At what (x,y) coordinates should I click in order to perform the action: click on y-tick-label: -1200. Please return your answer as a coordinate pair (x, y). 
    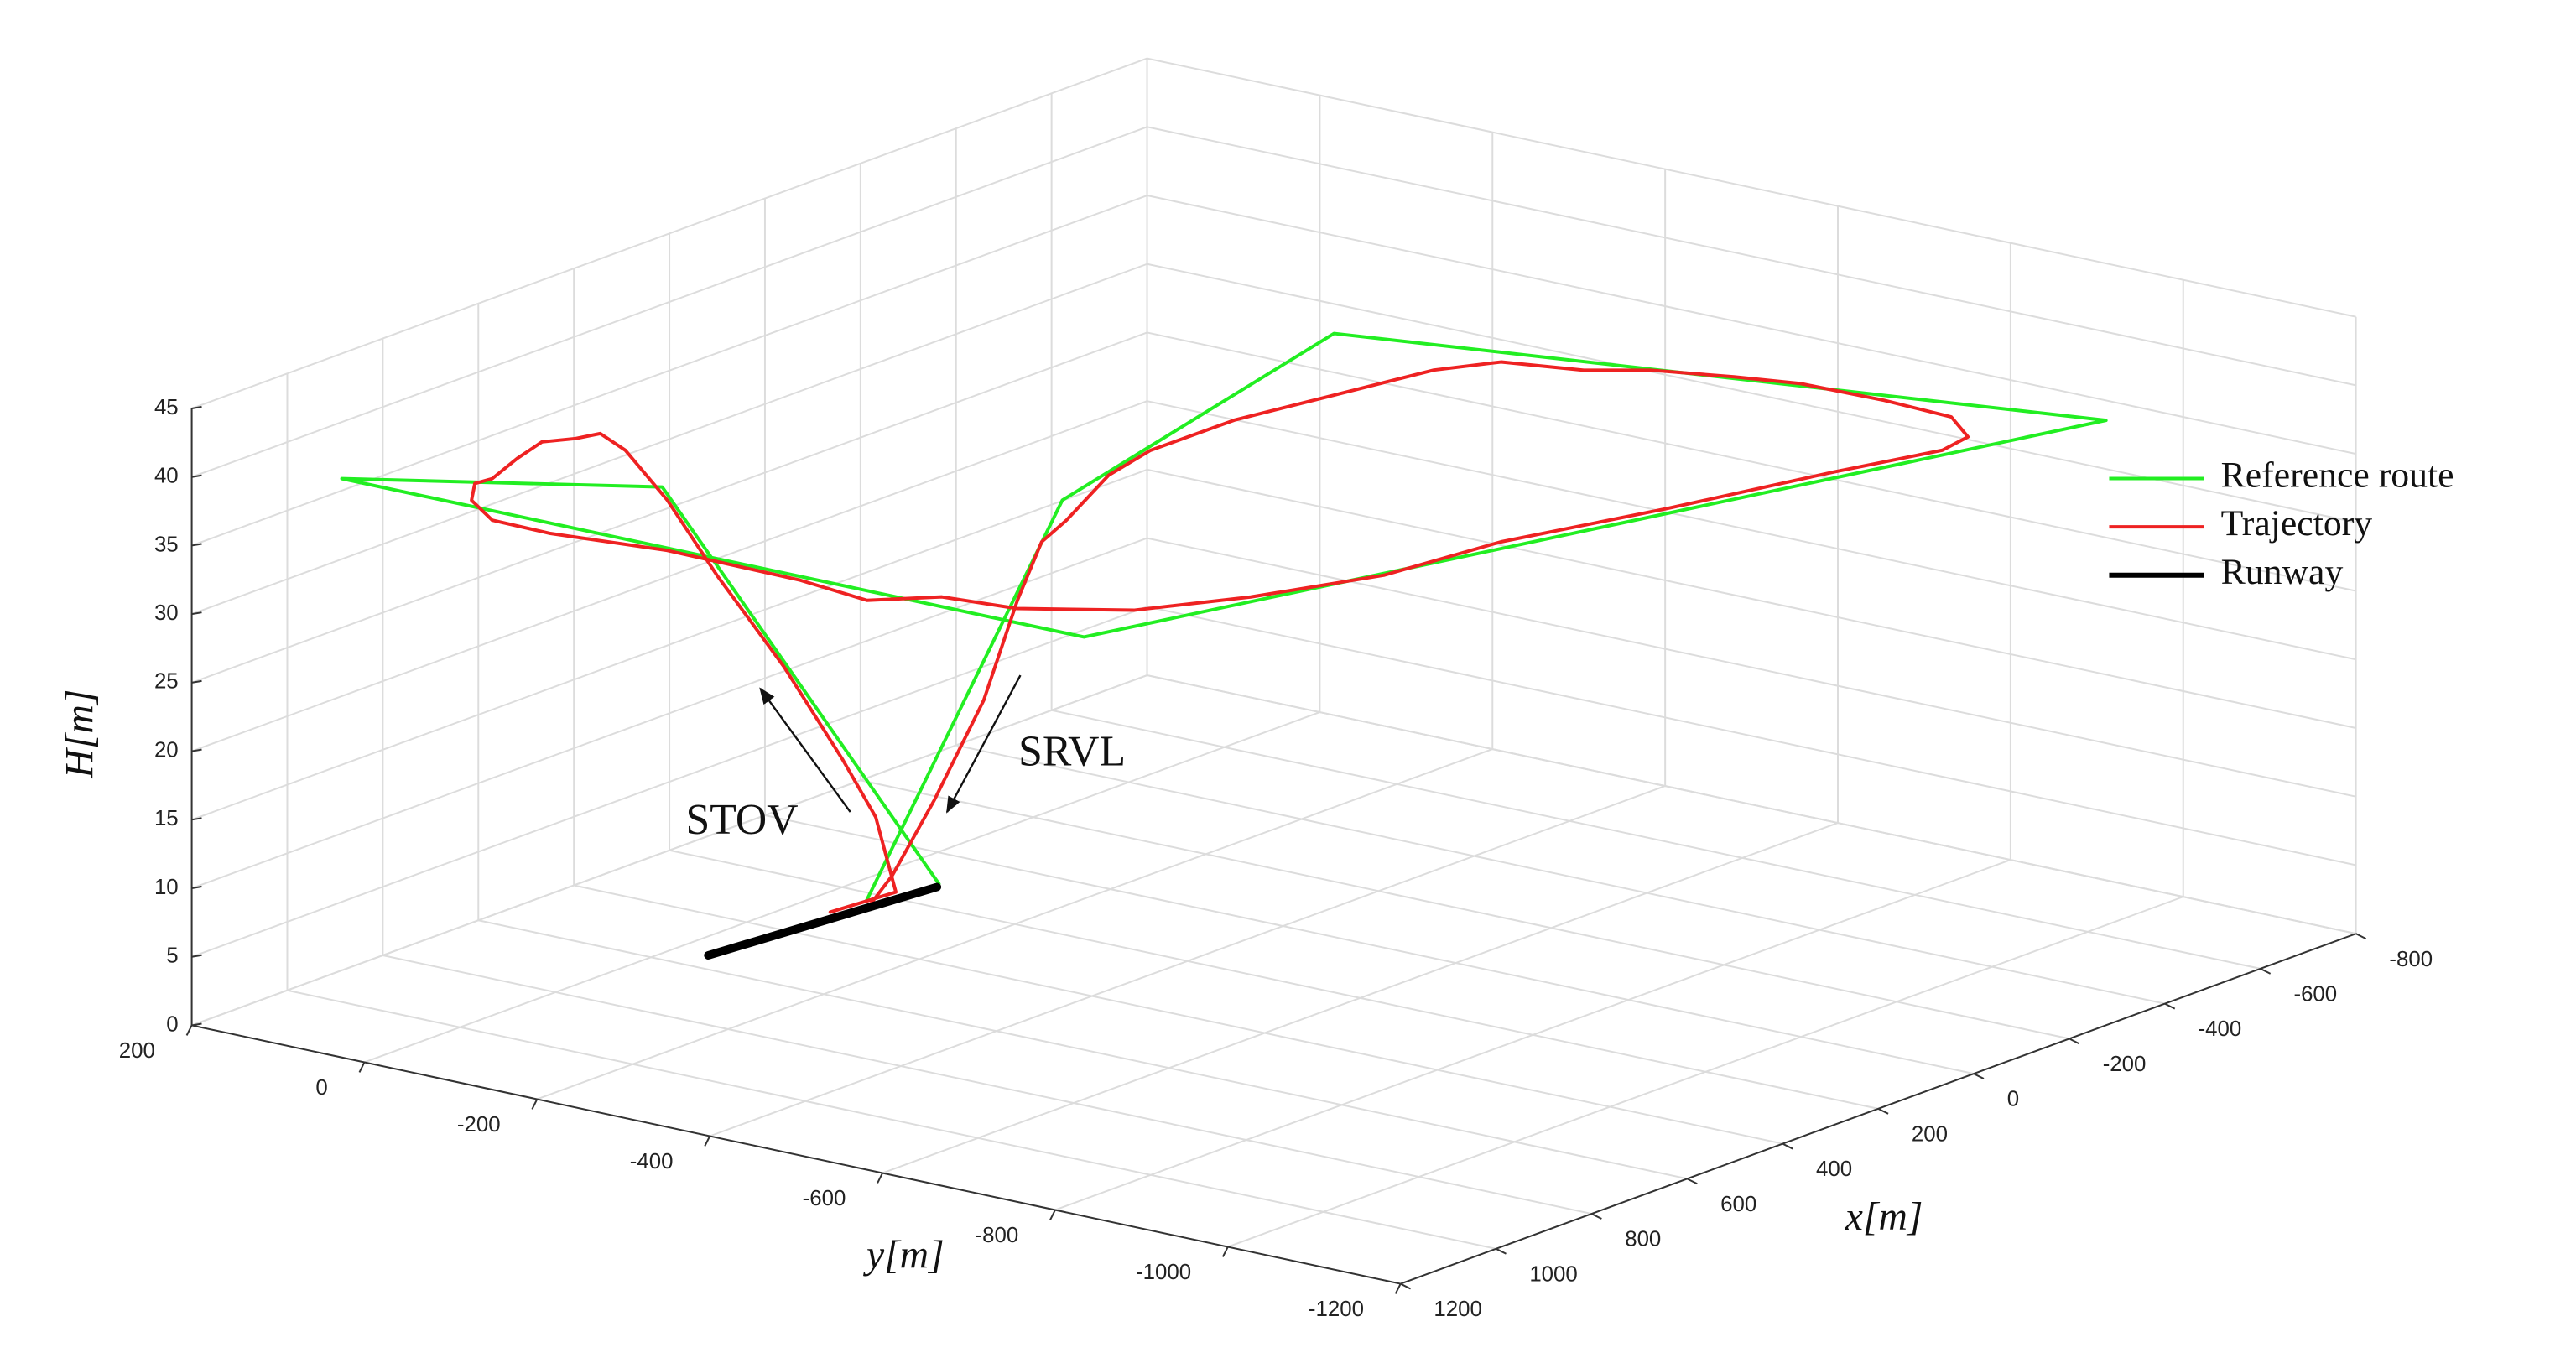
    Looking at the image, I should click on (1336, 1309).